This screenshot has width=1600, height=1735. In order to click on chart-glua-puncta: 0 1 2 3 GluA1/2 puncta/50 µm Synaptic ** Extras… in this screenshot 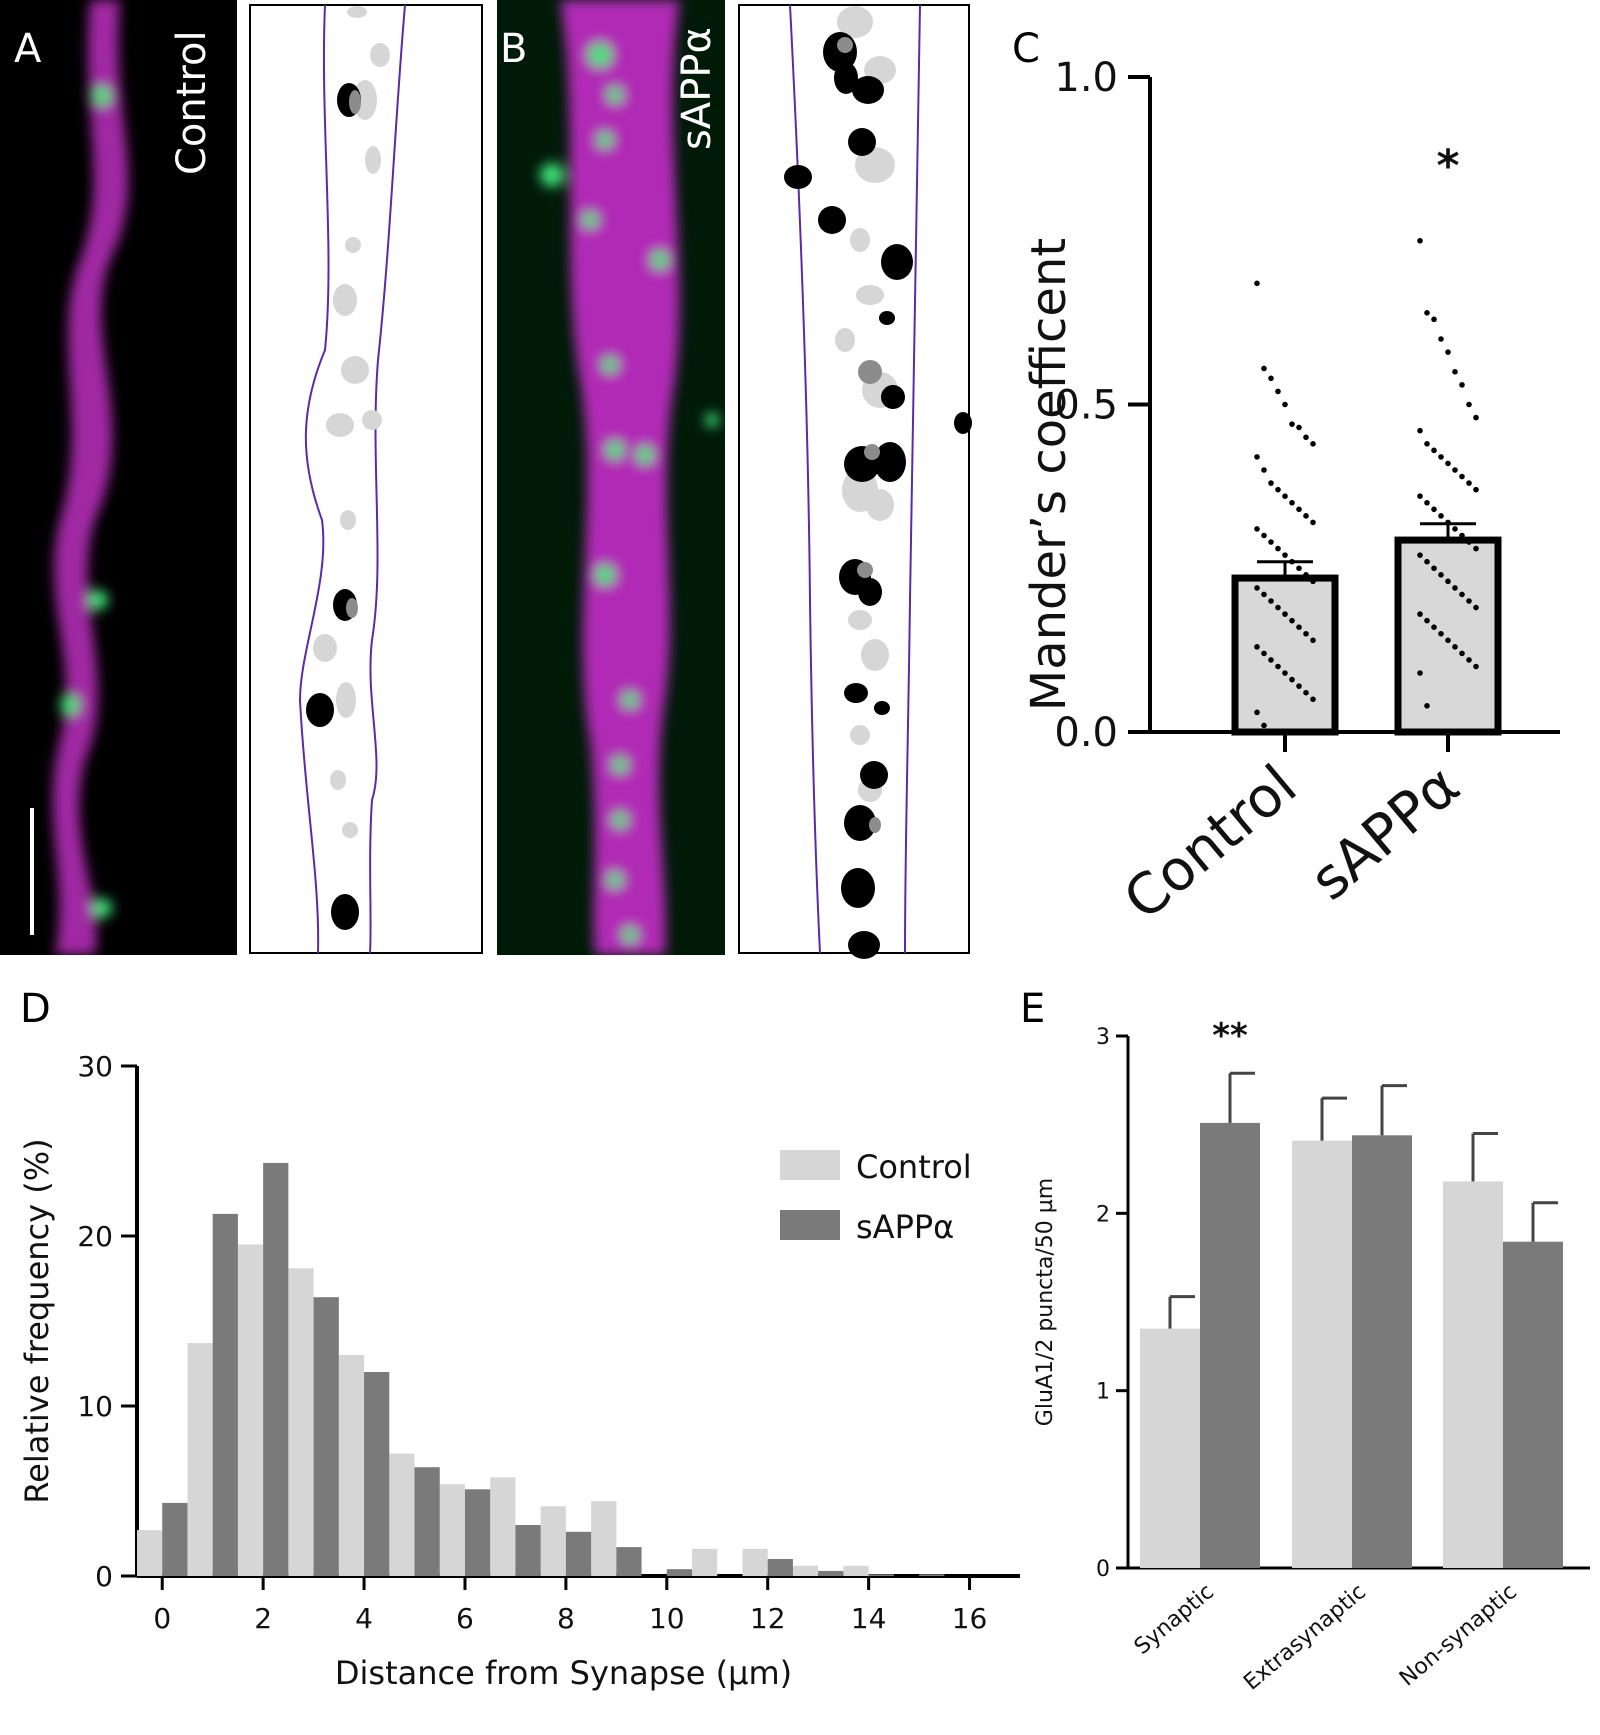, I will do `click(1311, 1356)`.